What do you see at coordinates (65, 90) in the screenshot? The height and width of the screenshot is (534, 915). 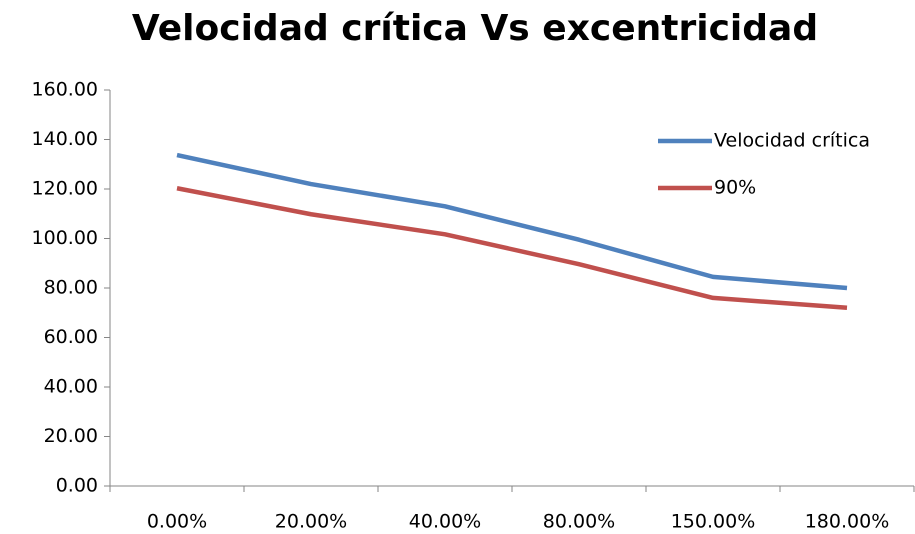 I see `y-tick-label: 160.00` at bounding box center [65, 90].